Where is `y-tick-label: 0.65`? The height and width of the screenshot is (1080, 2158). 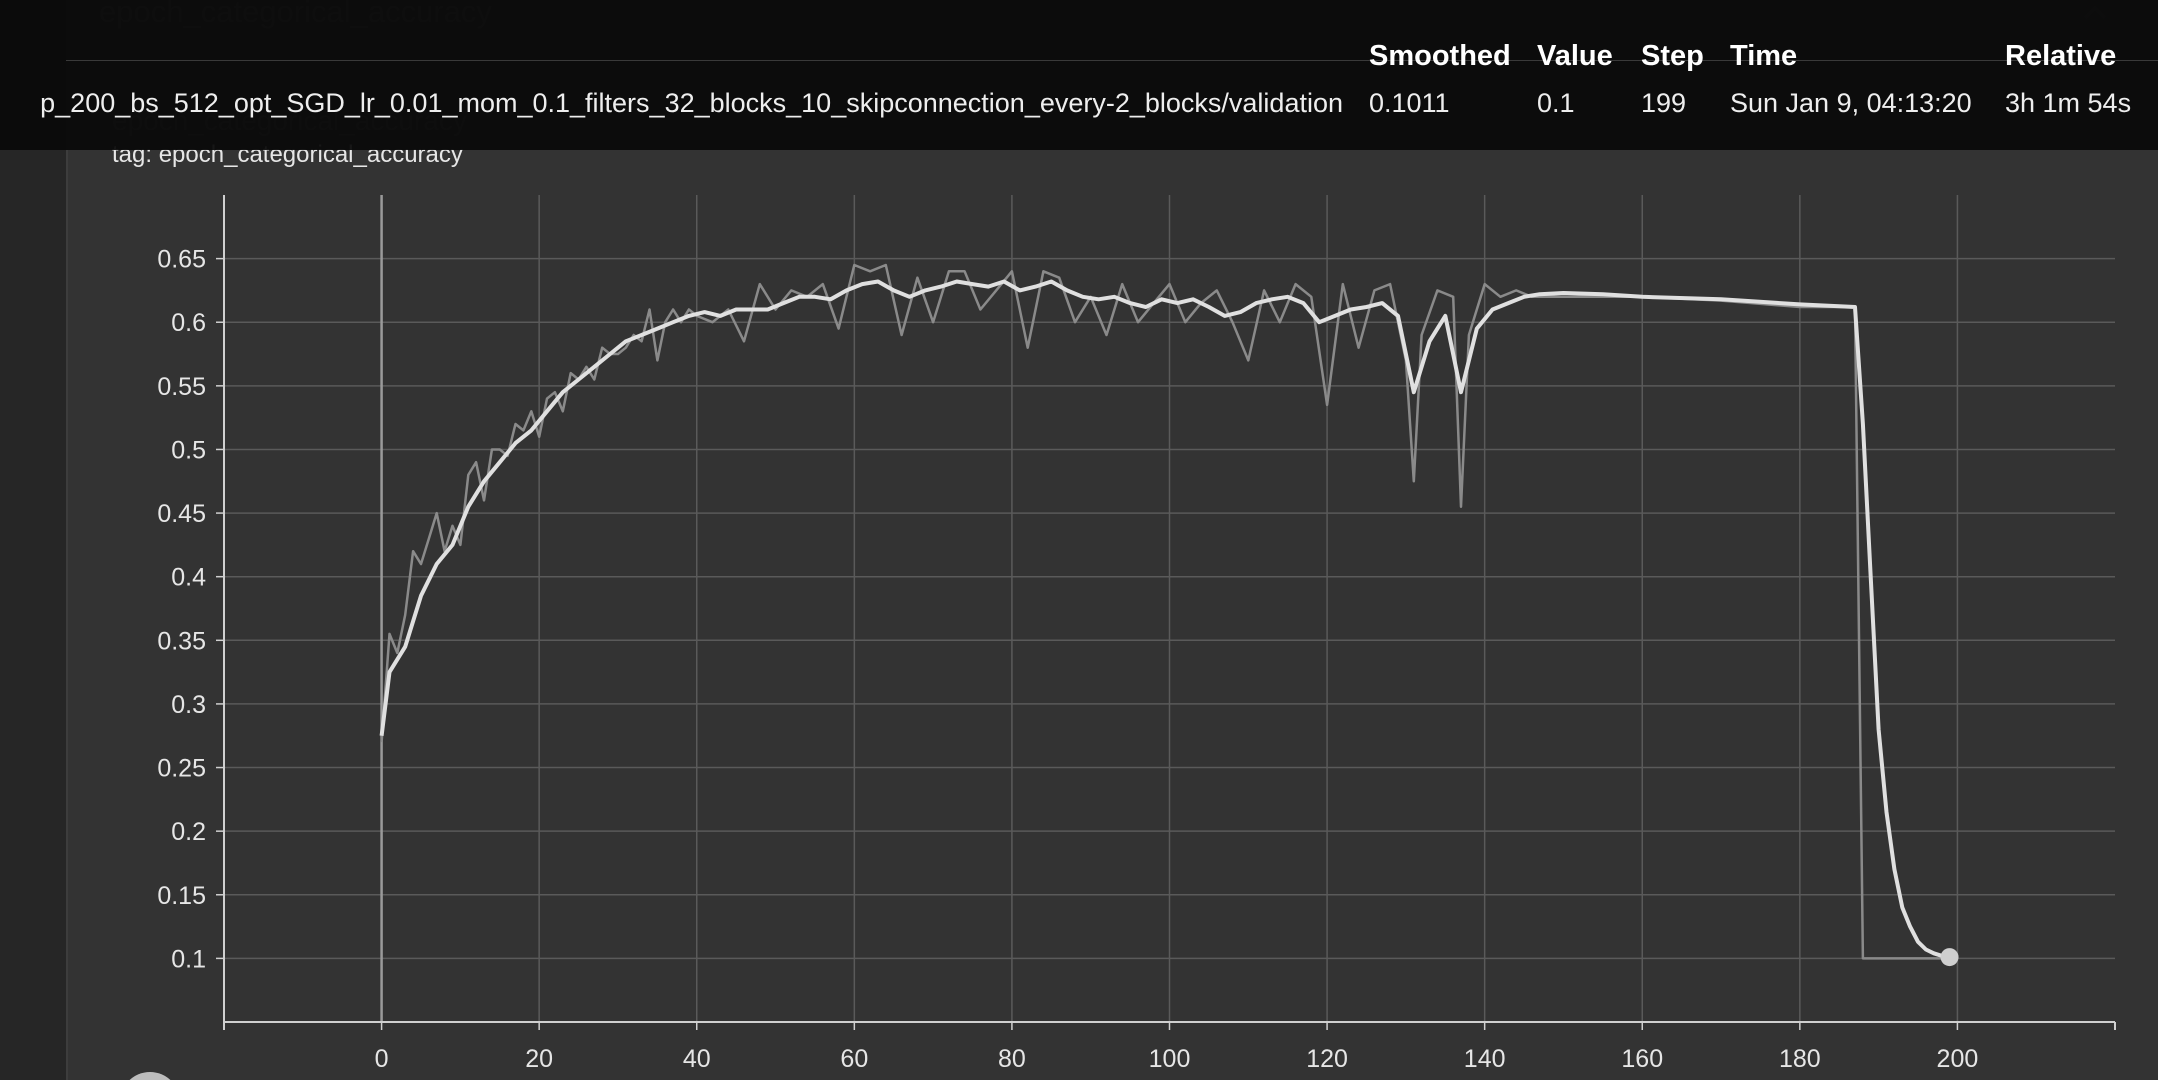
y-tick-label: 0.65 is located at coordinates (181, 260).